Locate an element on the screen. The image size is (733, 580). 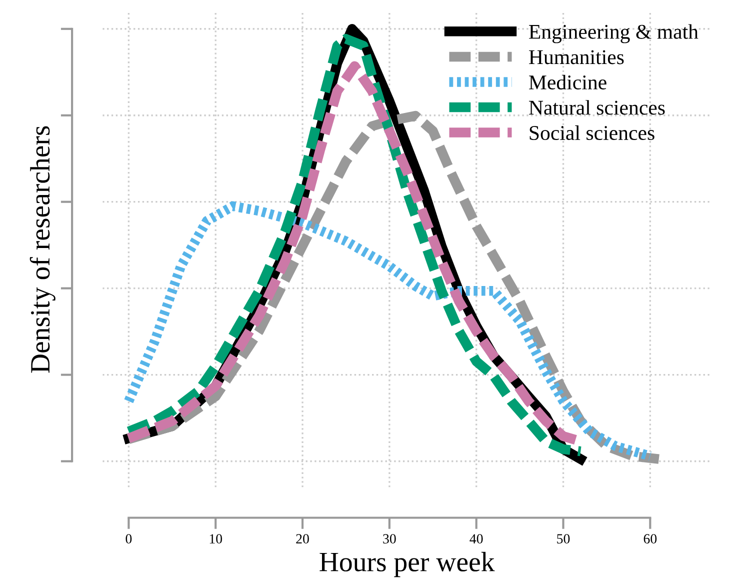
x-tick-label: 40 is located at coordinates (476, 539).